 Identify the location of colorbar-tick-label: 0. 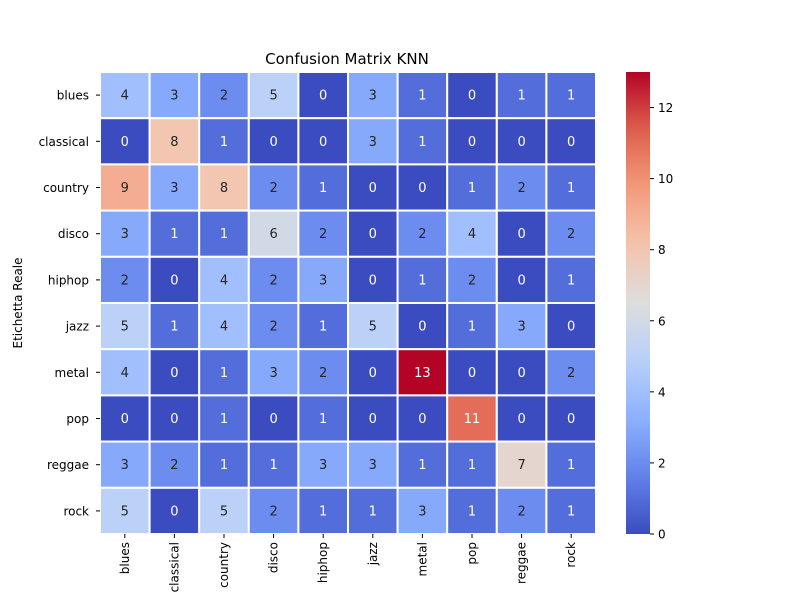
(662, 535).